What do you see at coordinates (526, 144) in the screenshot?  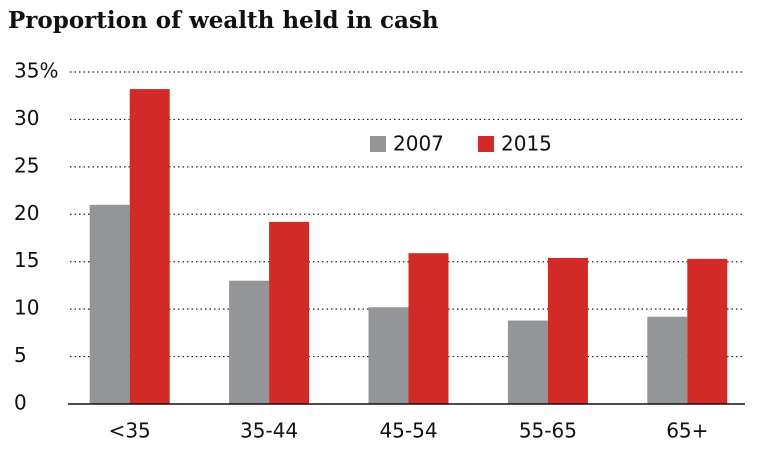 I see `legend-label: 2015` at bounding box center [526, 144].